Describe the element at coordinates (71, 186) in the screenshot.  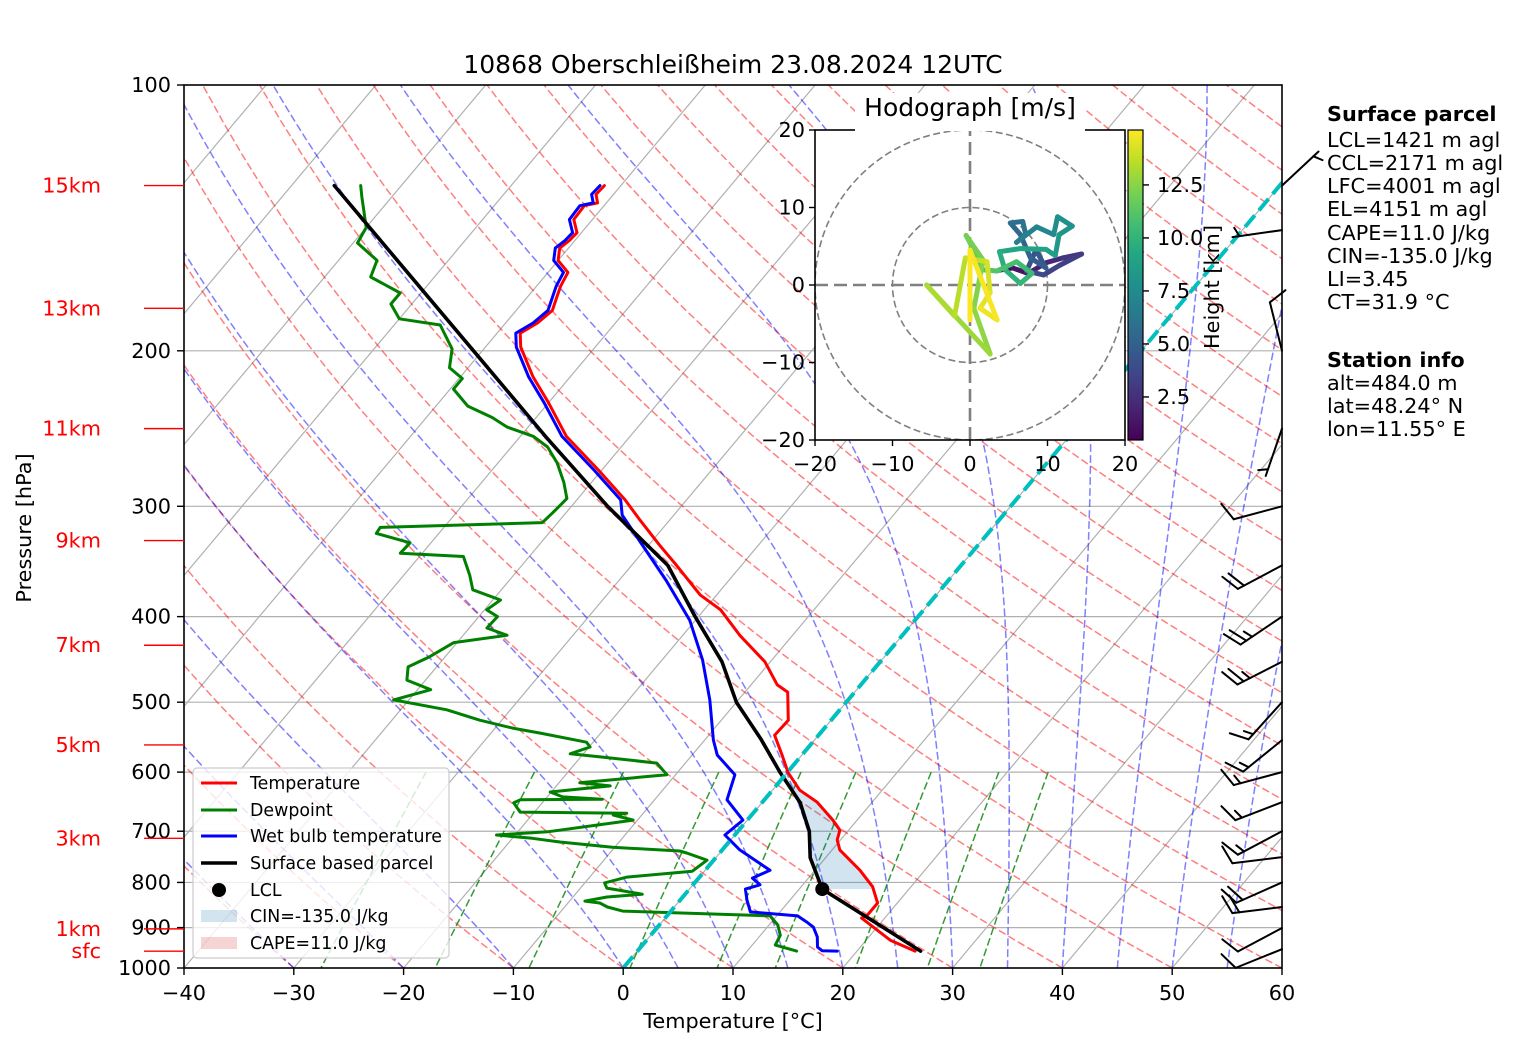
I see `height-label: 15km` at that location.